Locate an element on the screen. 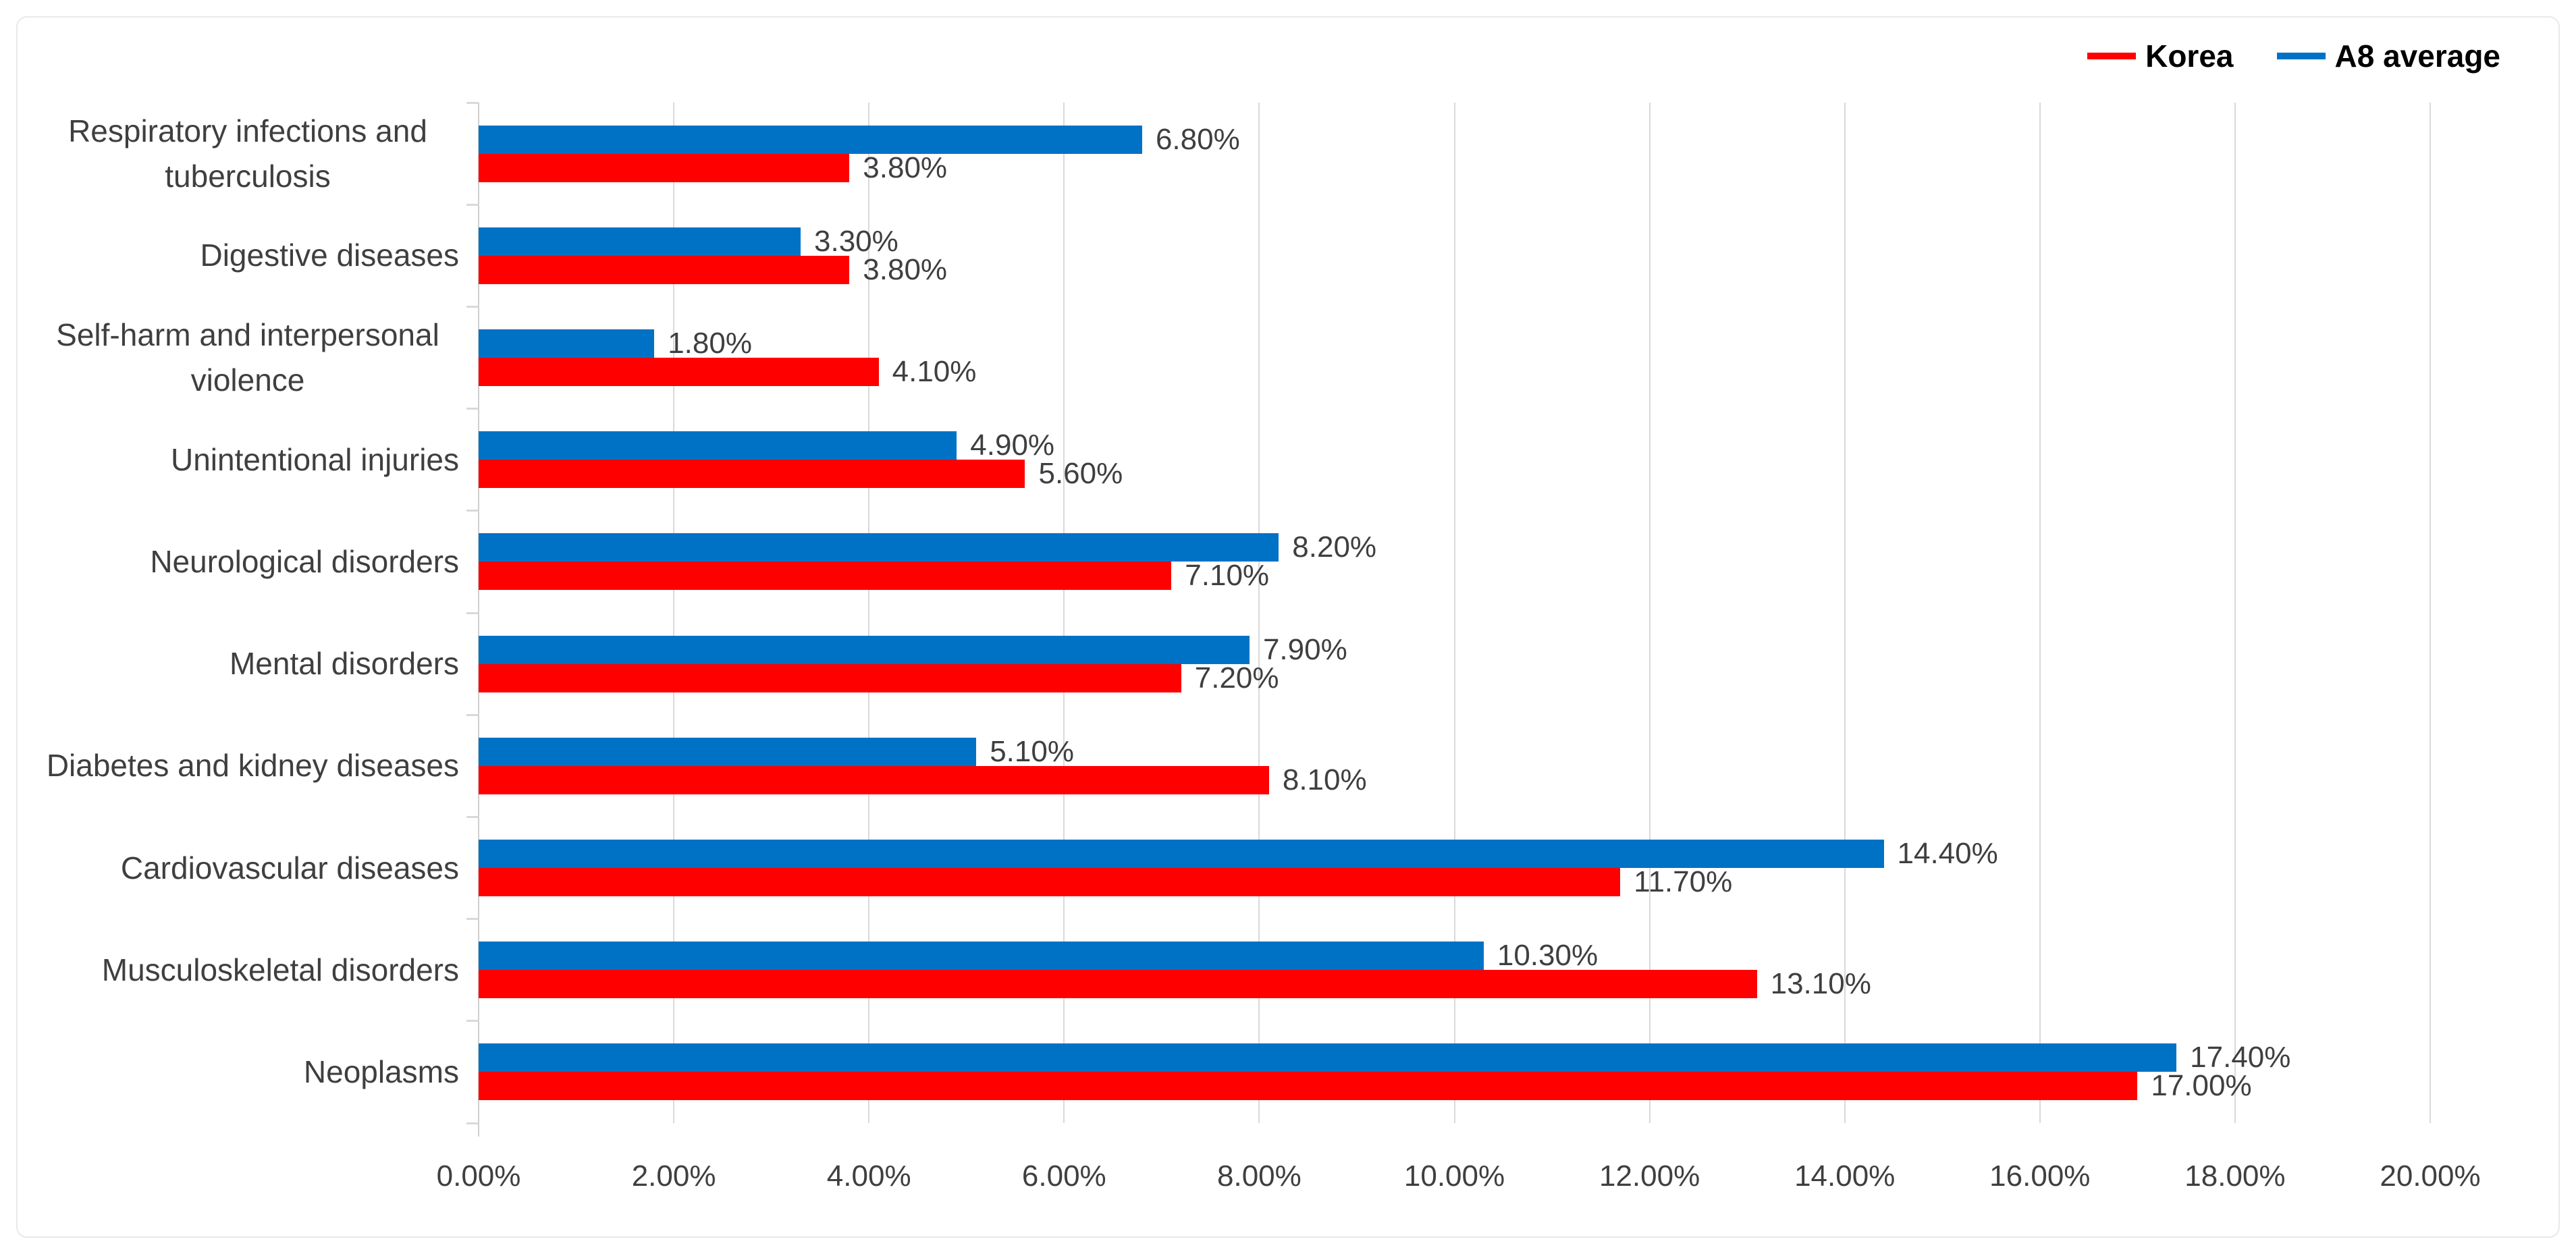 The height and width of the screenshot is (1254, 2576). bar-group: 1.80% 4.10% is located at coordinates (1454, 357).